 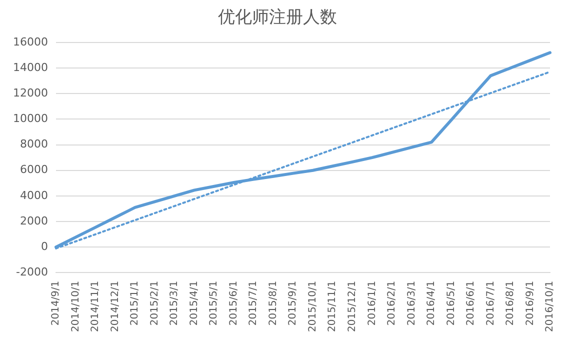 What do you see at coordinates (312, 306) in the screenshot?
I see `x-tick-label: 2015/10/1` at bounding box center [312, 306].